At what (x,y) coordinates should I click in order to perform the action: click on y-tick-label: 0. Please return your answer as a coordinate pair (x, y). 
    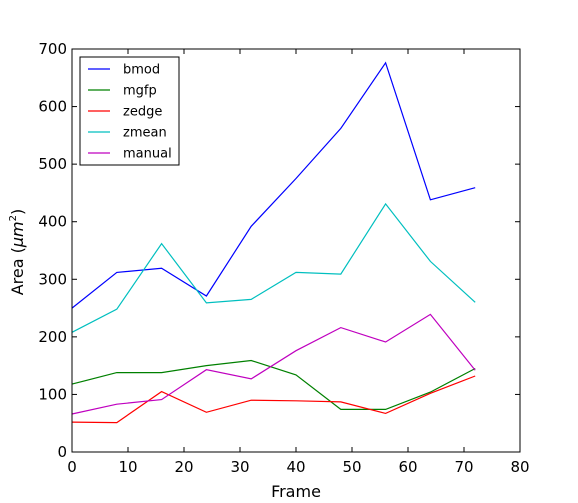
    Looking at the image, I should click on (62, 452).